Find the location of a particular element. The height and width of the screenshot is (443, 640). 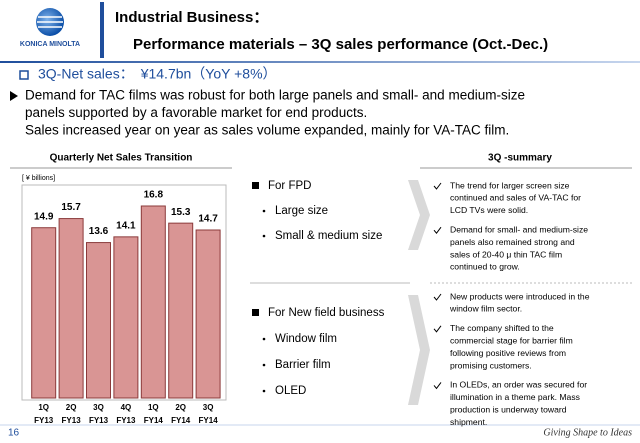

tagline: Giving Shape to Ideas is located at coordinates (587, 432).